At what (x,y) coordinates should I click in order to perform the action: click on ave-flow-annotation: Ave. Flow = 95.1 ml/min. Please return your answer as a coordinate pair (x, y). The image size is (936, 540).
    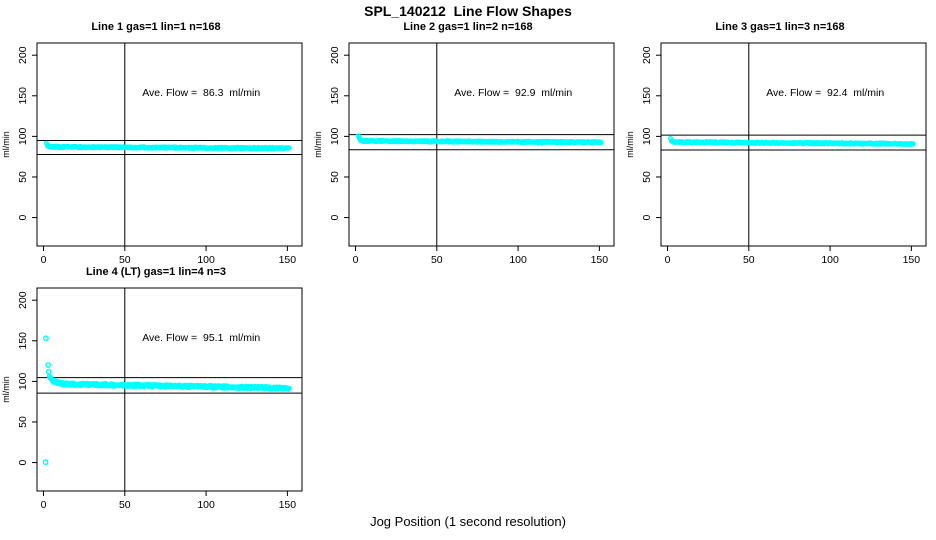
    Looking at the image, I should click on (201, 338).